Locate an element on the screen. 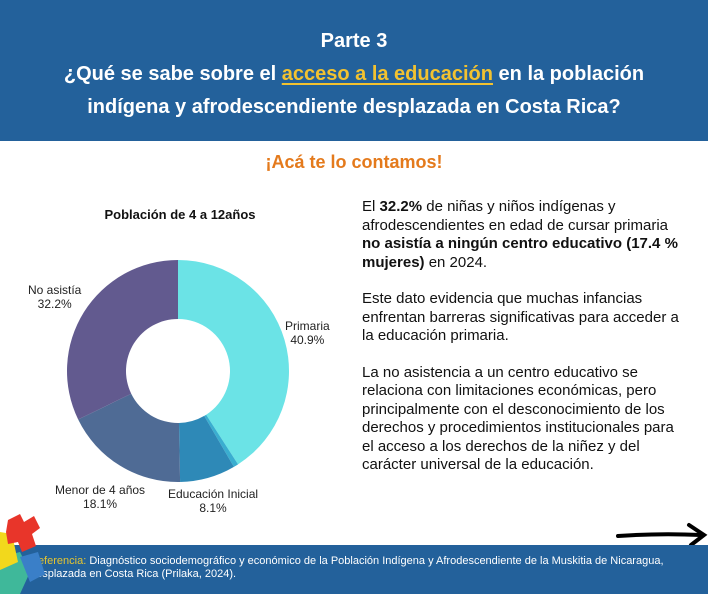 Image resolution: width=708 pixels, height=594 pixels. subtitle: ¡Acá te lo contamos! is located at coordinates (354, 162).